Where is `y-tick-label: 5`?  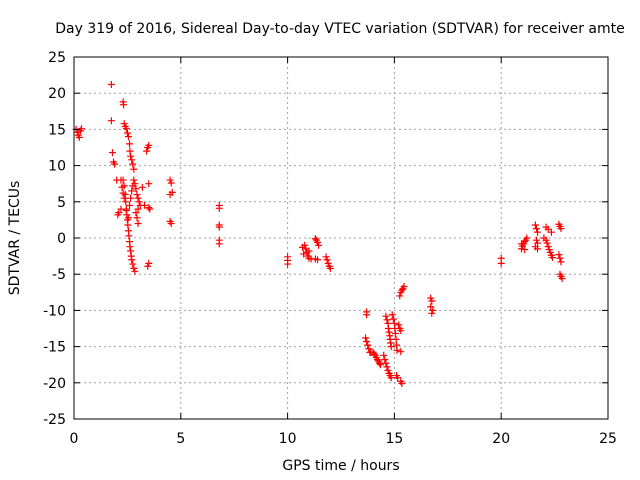 y-tick-label: 5 is located at coordinates (61, 203).